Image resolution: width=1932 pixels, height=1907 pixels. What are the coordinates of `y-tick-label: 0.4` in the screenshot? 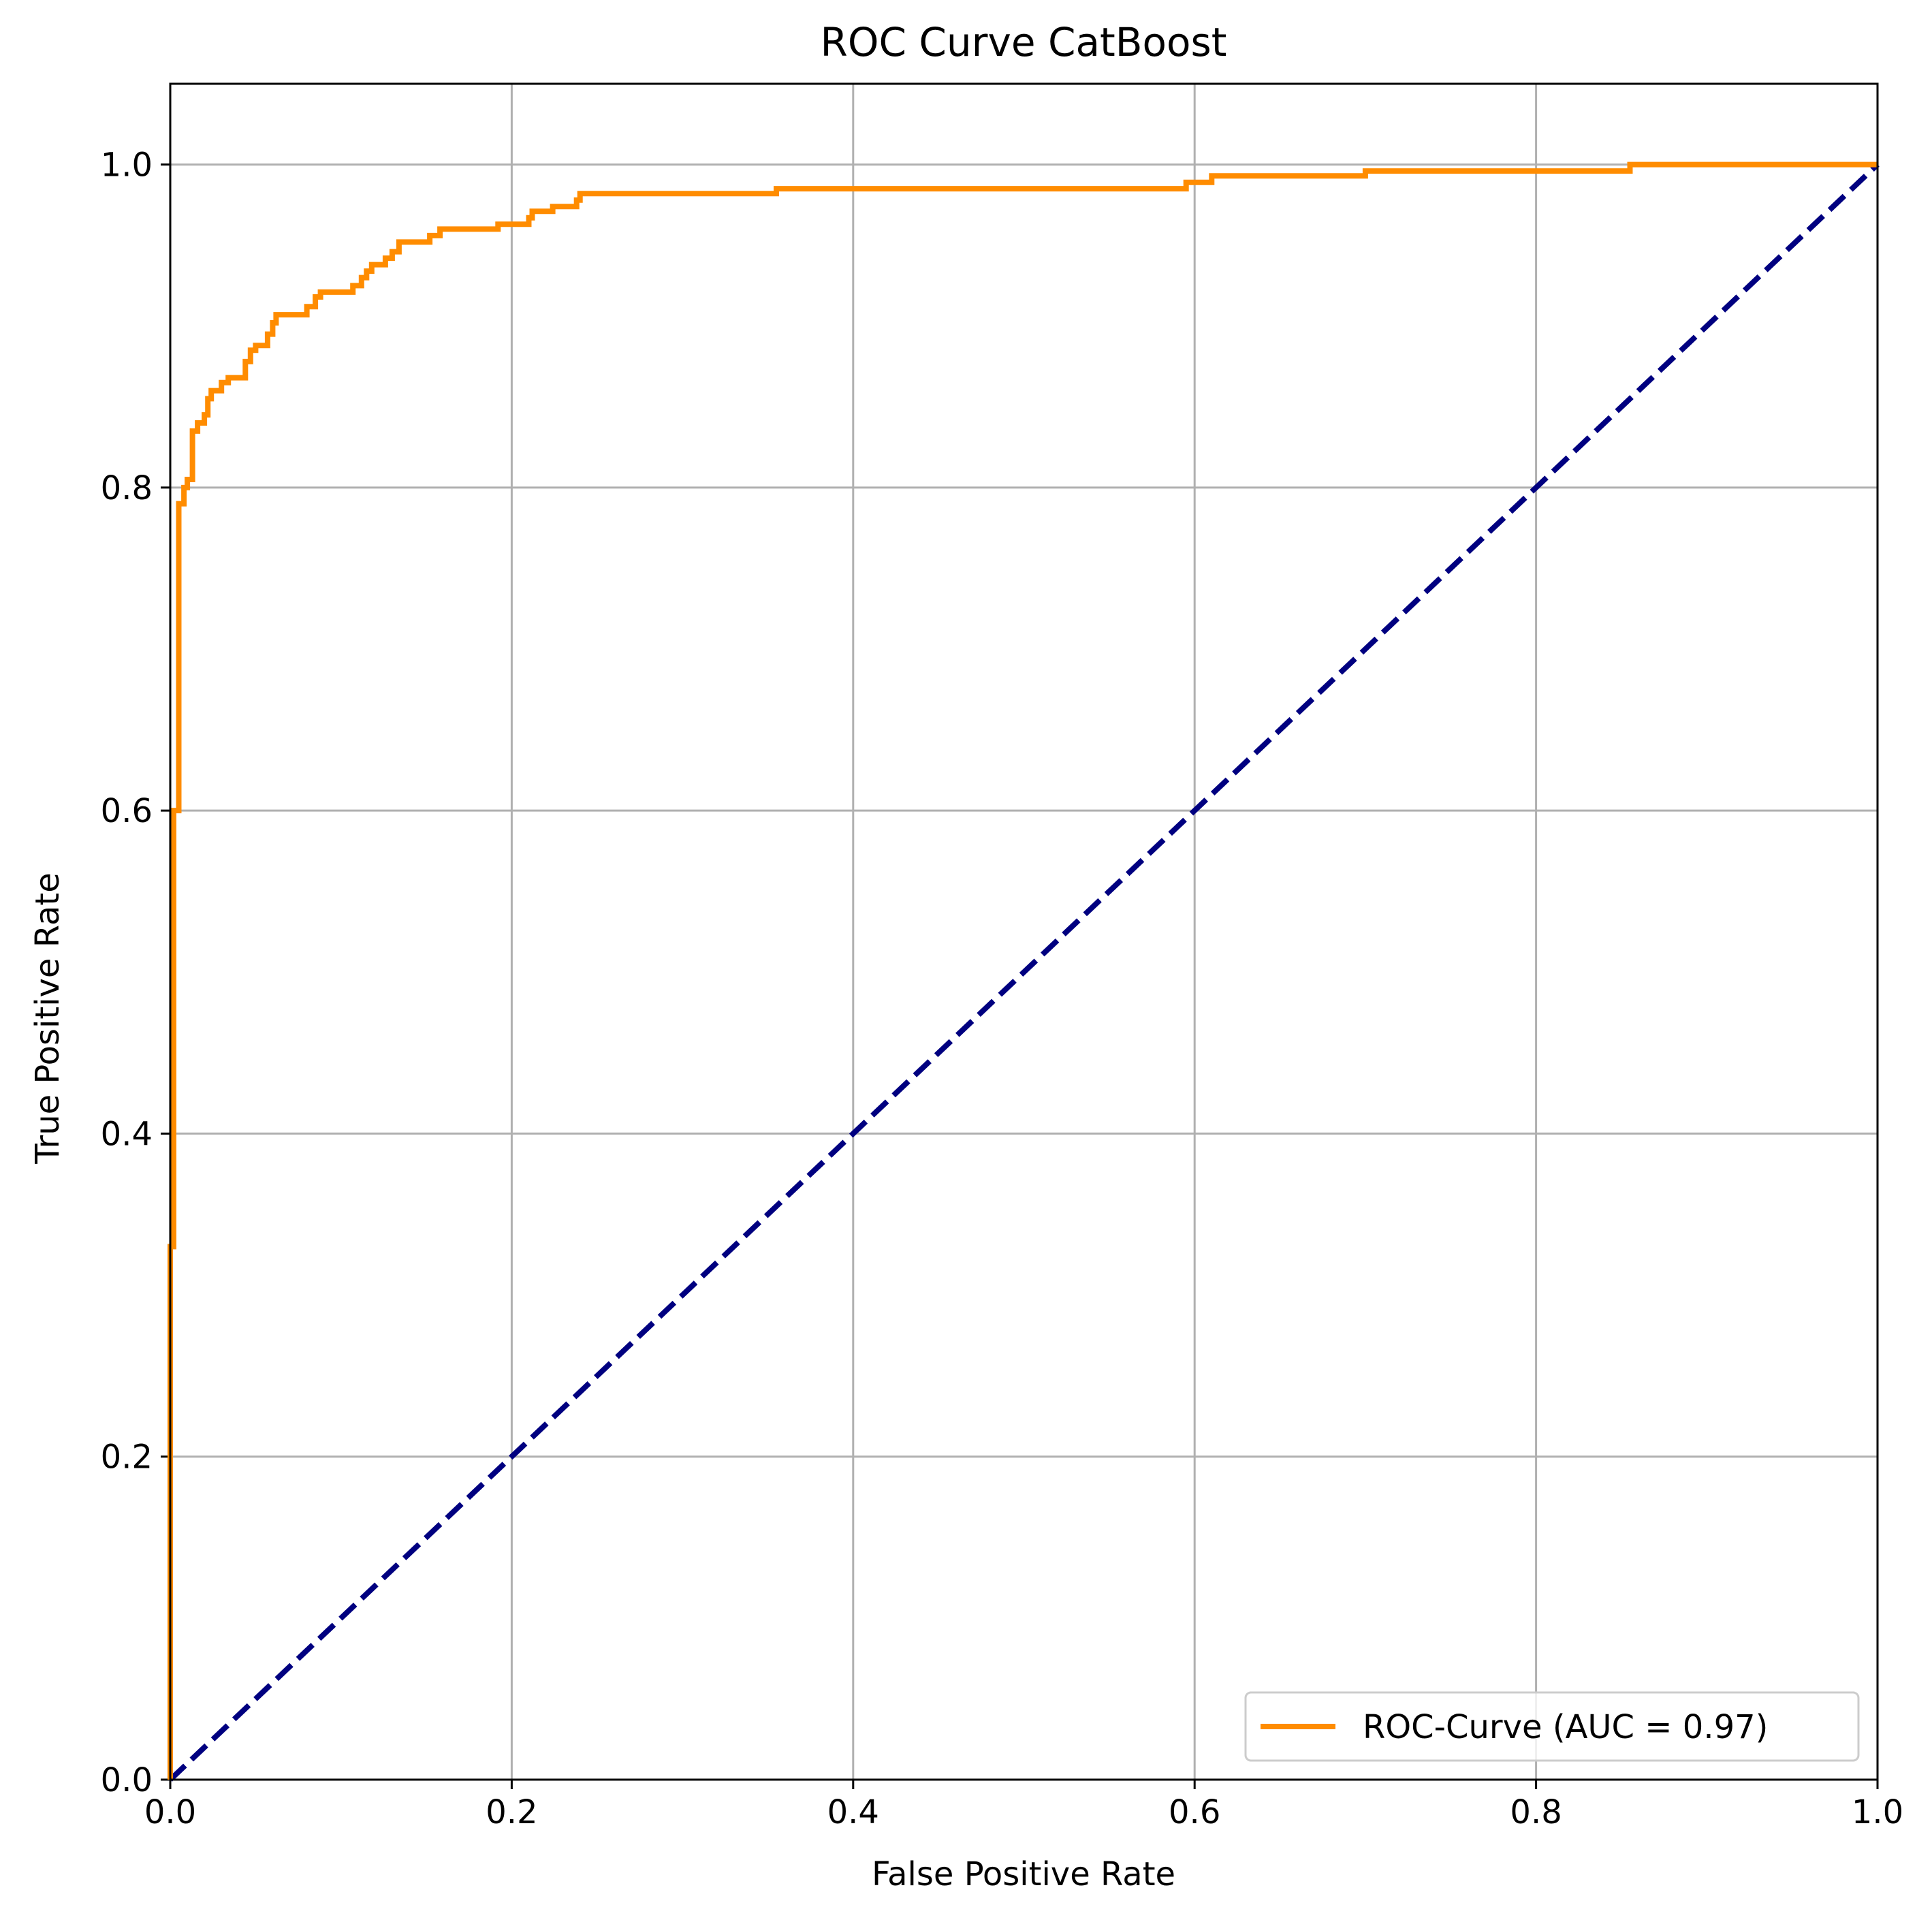 It's located at (127, 1134).